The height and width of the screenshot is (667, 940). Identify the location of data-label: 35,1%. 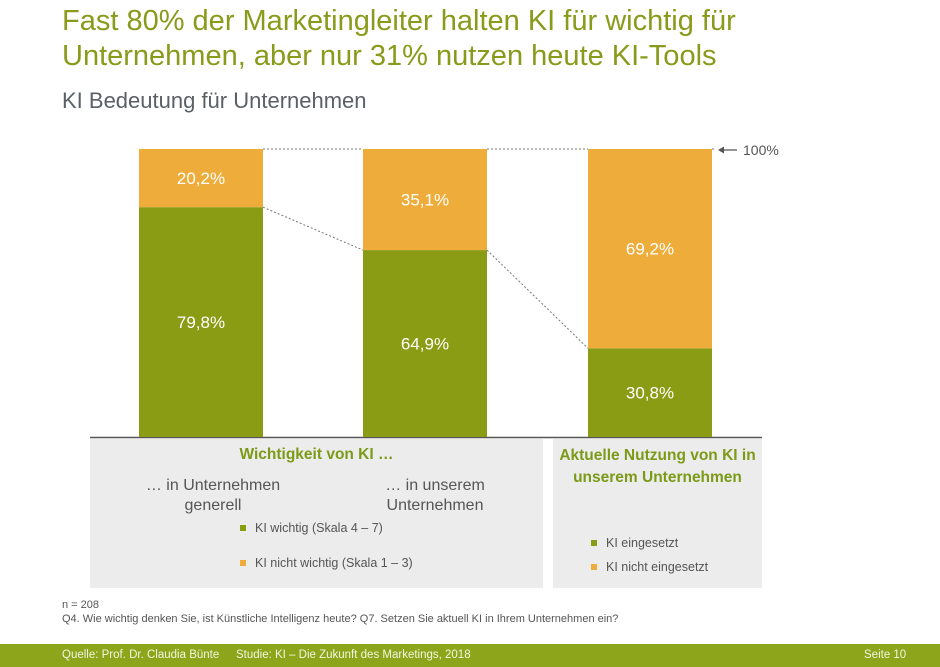
(425, 200).